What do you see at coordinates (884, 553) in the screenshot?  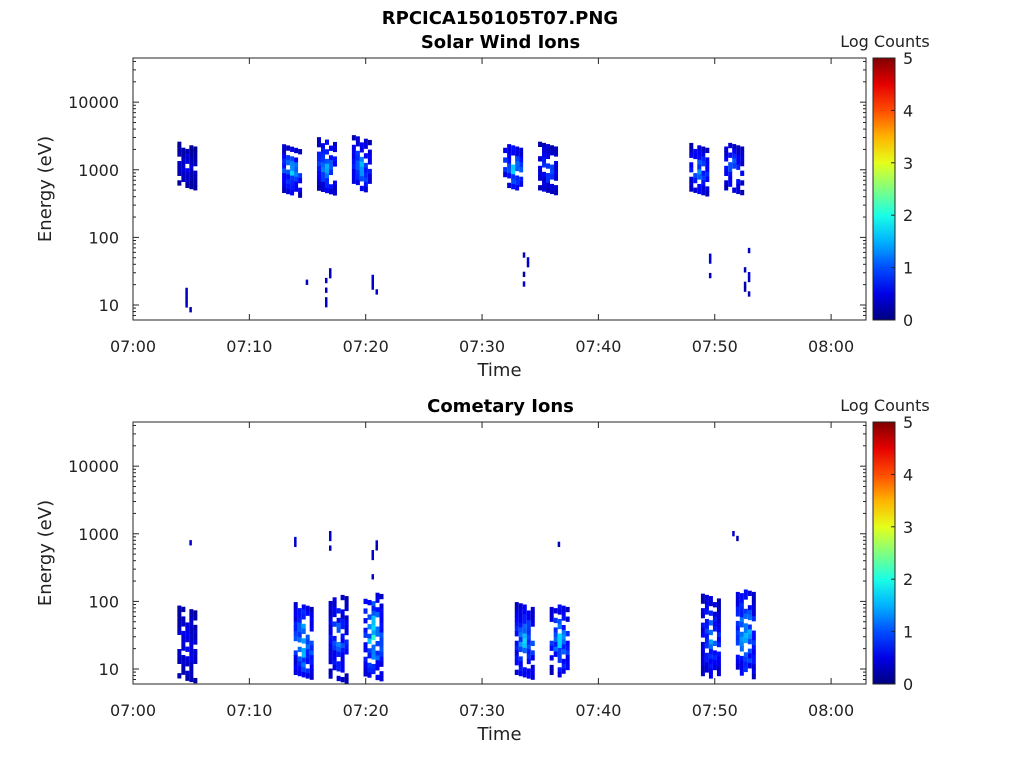 I see `colorbar` at bounding box center [884, 553].